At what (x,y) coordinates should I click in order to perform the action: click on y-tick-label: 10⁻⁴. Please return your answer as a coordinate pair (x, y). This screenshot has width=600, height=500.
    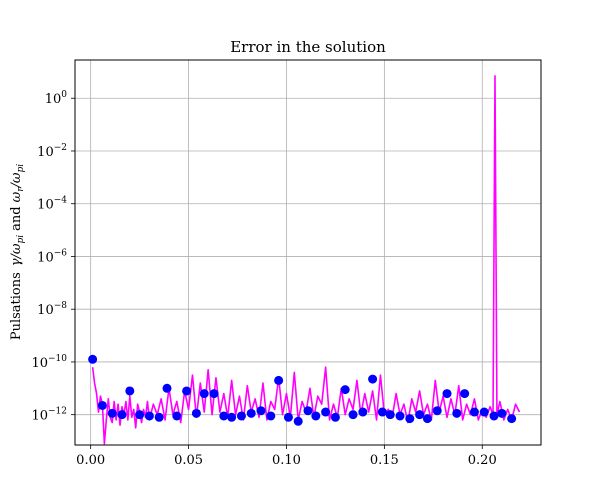
    Looking at the image, I should click on (52, 204).